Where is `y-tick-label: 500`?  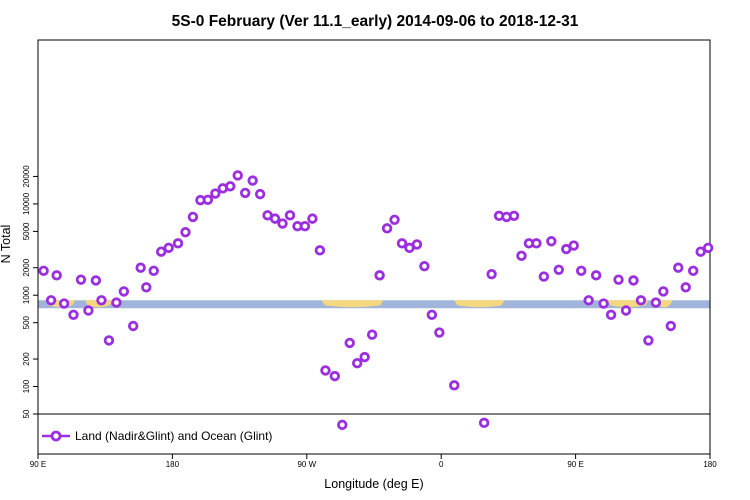 y-tick-label: 500 is located at coordinates (26, 322).